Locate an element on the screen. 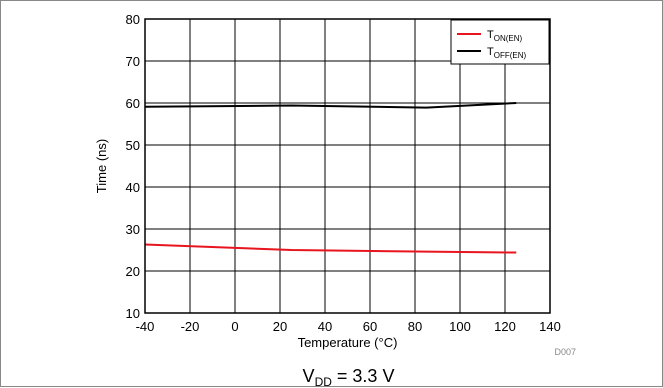 The height and width of the screenshot is (388, 663). x-tick-label: 0 is located at coordinates (234, 326).